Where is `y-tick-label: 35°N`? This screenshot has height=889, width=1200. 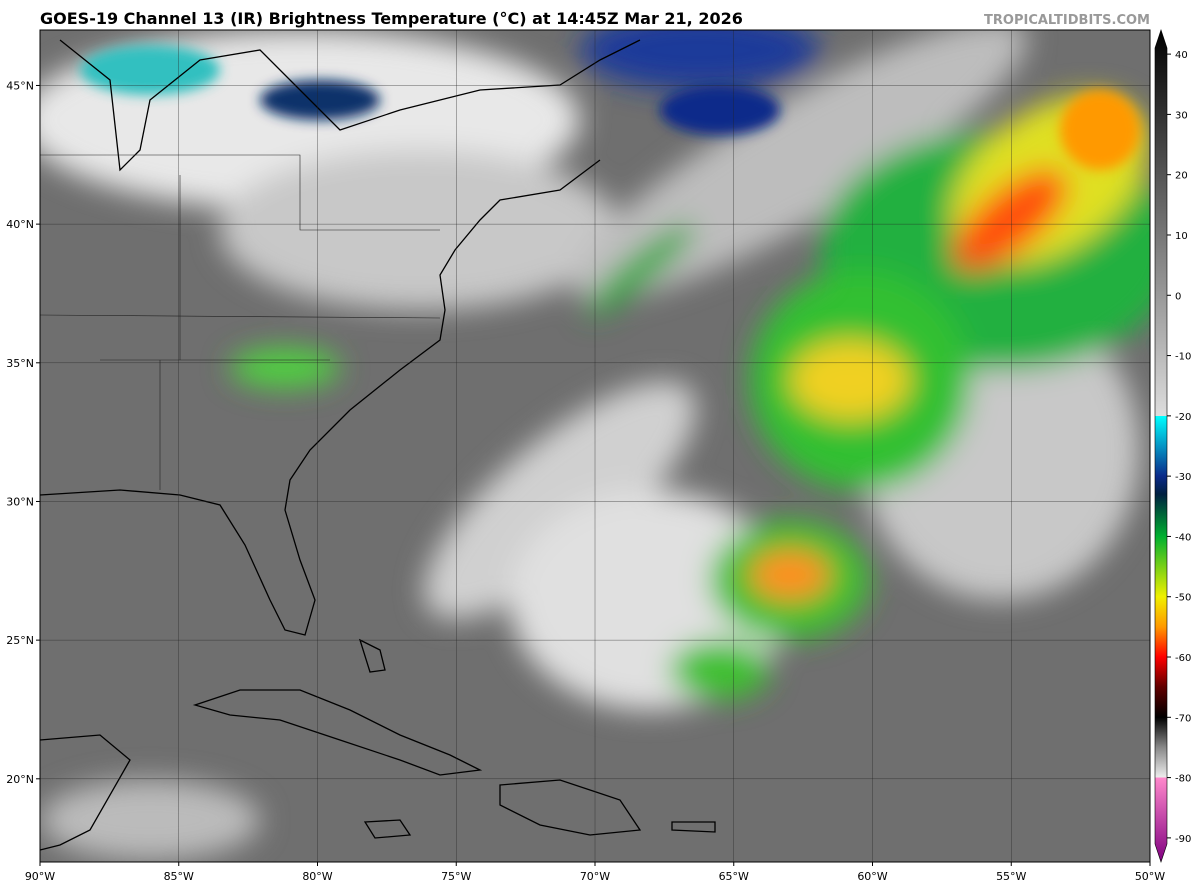
y-tick-label: 35°N is located at coordinates (20, 363).